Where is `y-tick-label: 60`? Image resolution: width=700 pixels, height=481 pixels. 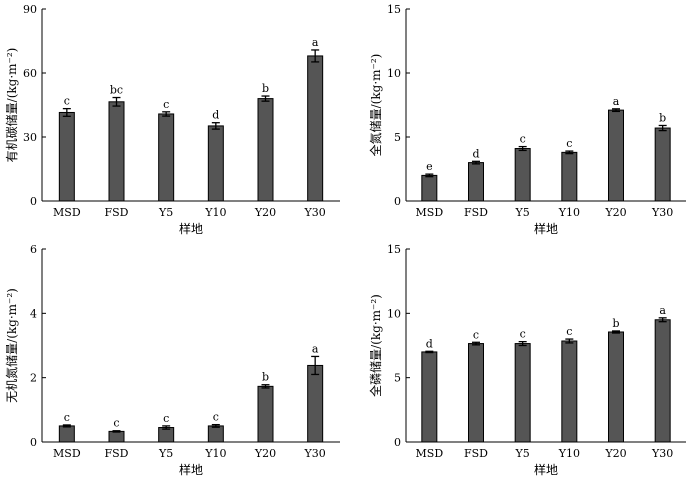
y-tick-label: 60 is located at coordinates (30, 73).